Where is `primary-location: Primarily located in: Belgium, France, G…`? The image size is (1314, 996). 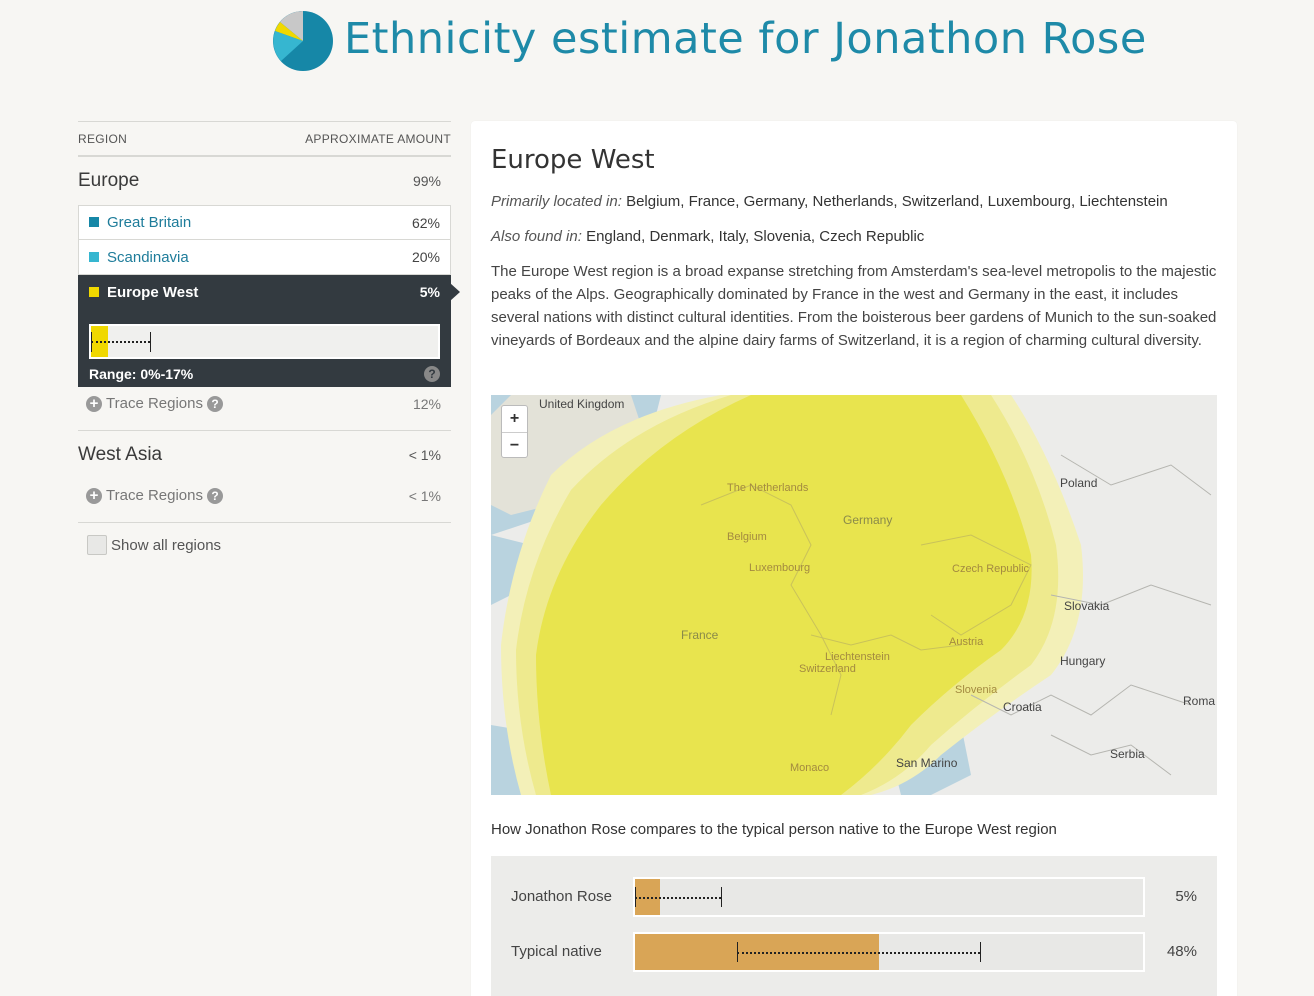
primary-location: Primarily located in: Belgium, France, G… is located at coordinates (829, 201).